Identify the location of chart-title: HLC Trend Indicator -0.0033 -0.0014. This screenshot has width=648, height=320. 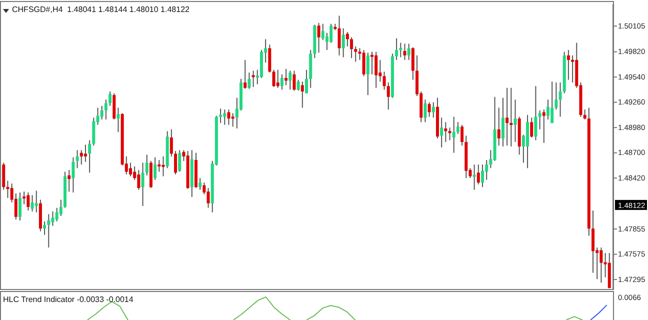
(68, 299).